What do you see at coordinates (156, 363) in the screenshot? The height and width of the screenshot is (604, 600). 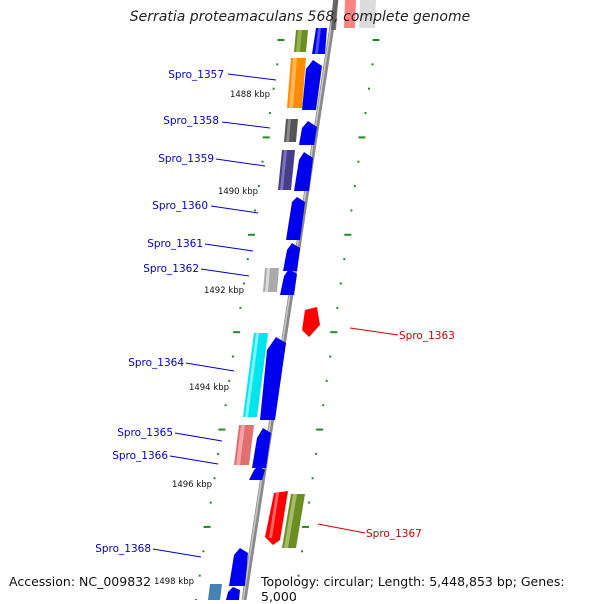 I see `label-spro-1364: Spro_1364` at bounding box center [156, 363].